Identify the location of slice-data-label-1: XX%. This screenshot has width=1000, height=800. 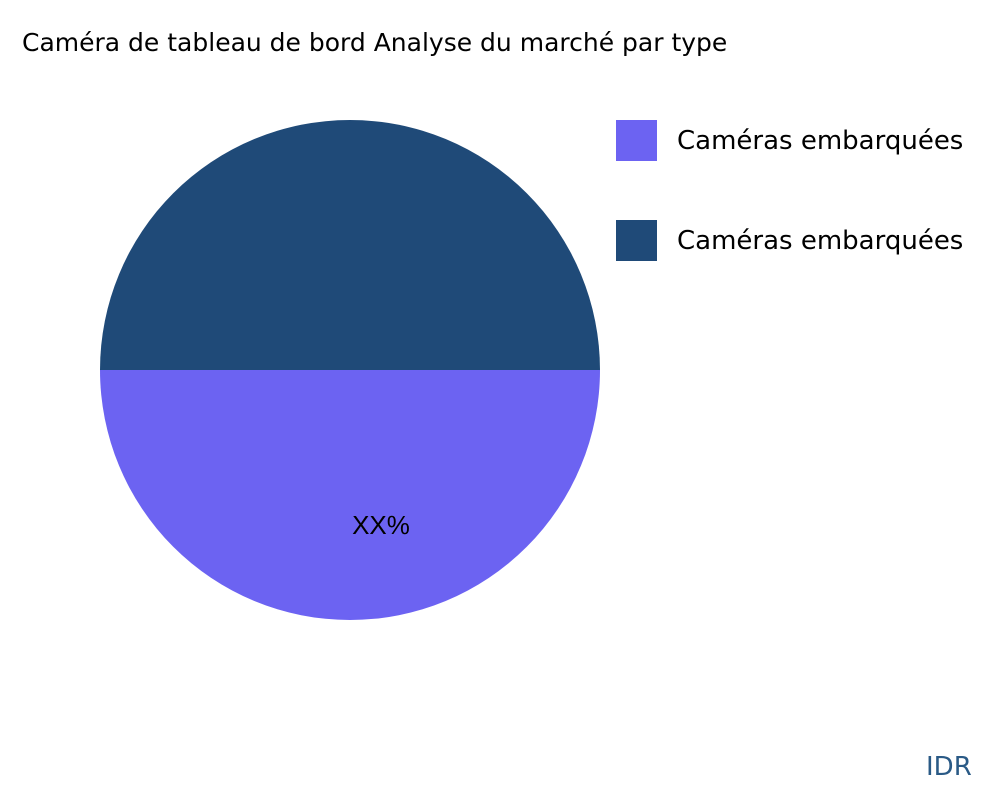
(381, 525).